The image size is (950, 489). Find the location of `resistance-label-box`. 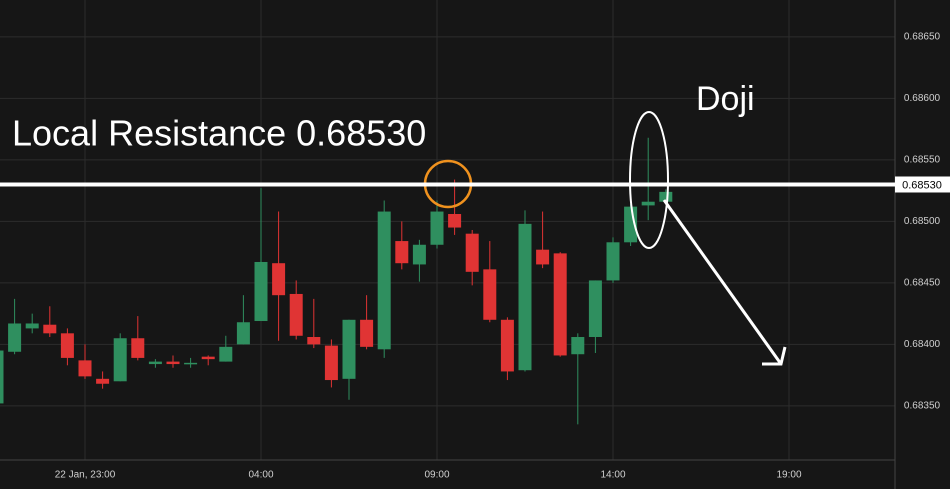

resistance-label-box is located at coordinates (922, 184).